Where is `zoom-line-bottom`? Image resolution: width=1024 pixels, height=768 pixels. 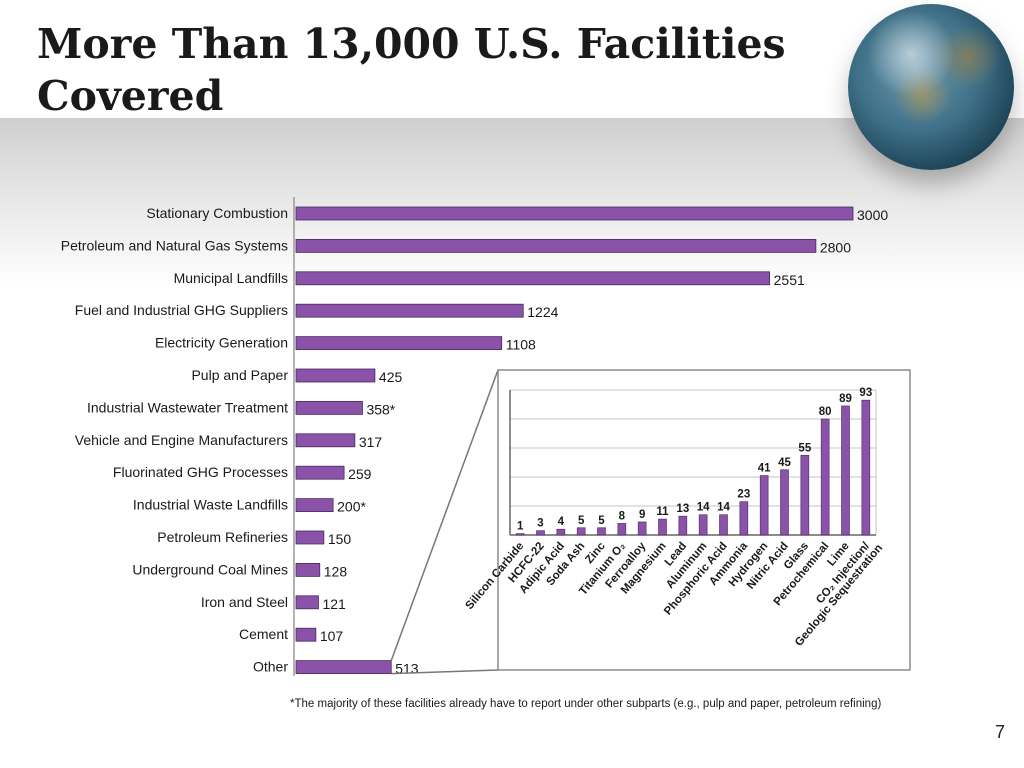 zoom-line-bottom is located at coordinates (445, 672).